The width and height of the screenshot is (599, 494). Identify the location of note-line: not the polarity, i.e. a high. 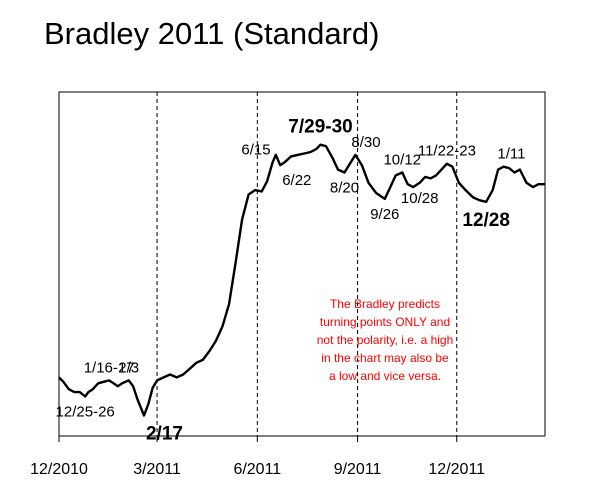
(385, 340).